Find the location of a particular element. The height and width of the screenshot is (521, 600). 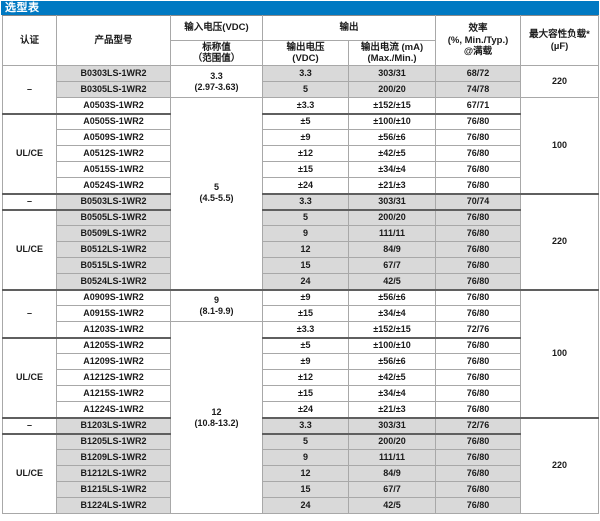

output-voltage-cell: 15 is located at coordinates (305, 489).